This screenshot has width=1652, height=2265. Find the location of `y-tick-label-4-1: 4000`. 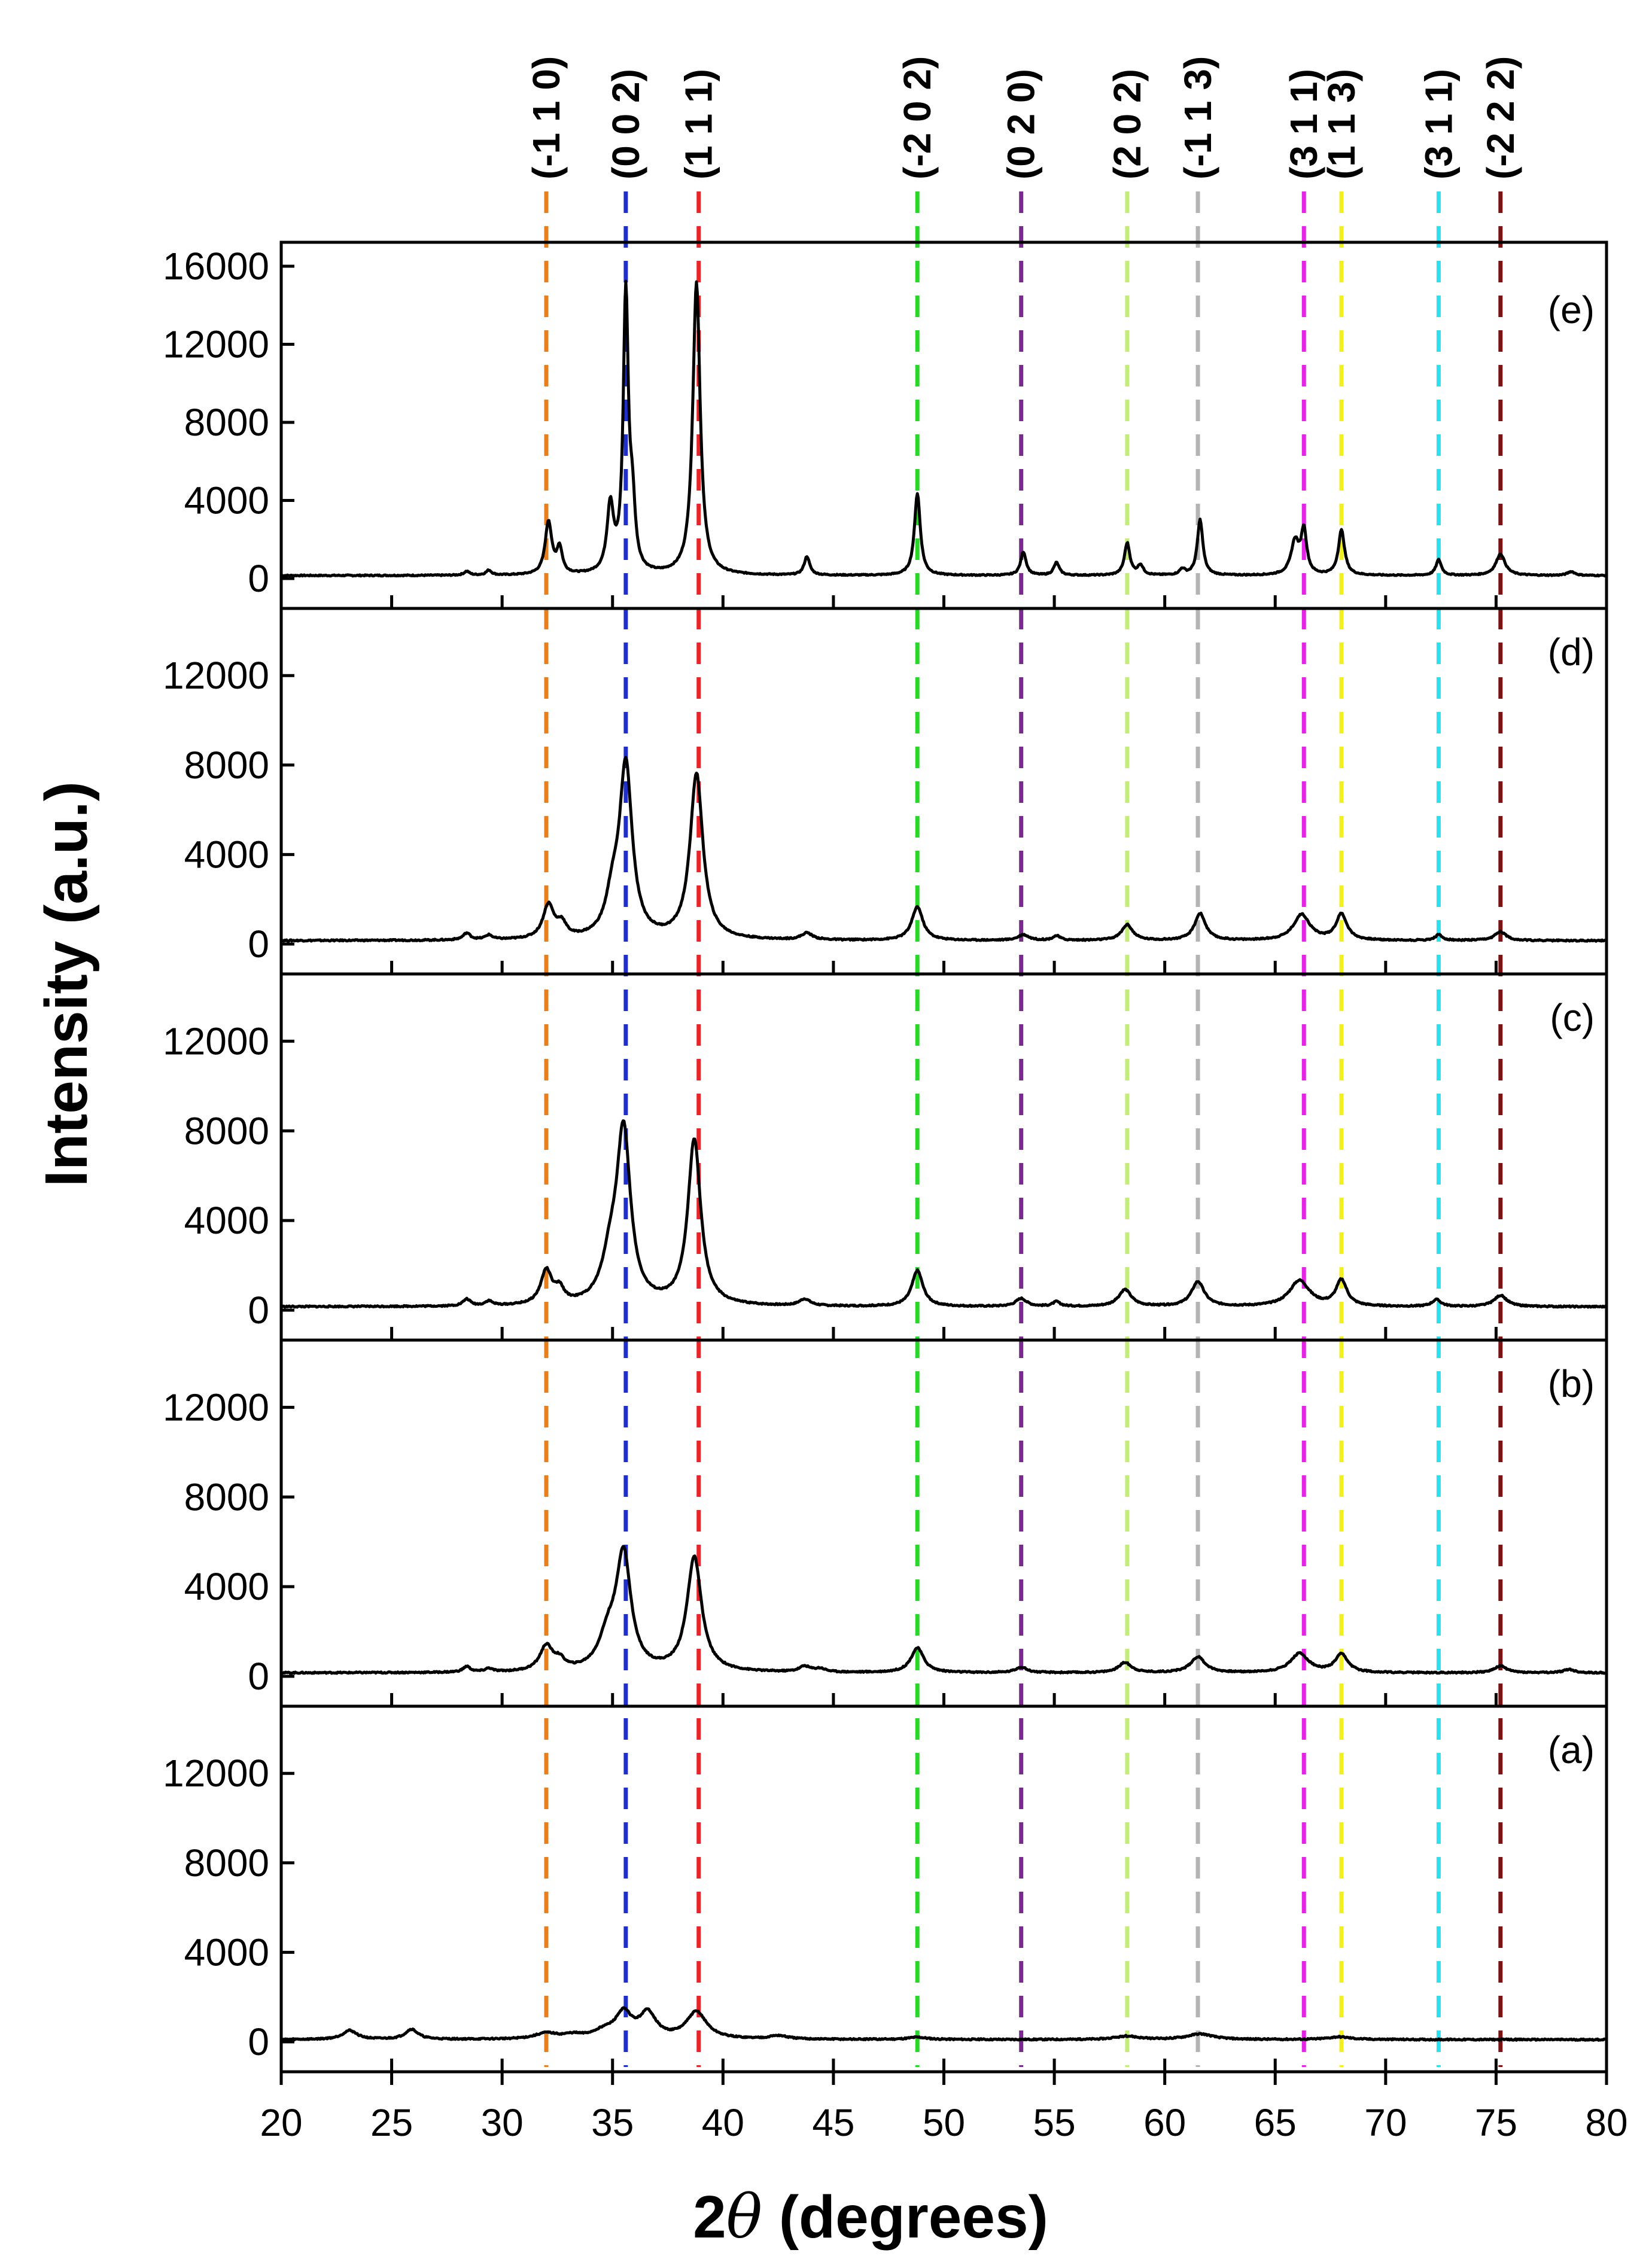

y-tick-label-4-1: 4000 is located at coordinates (226, 1952).